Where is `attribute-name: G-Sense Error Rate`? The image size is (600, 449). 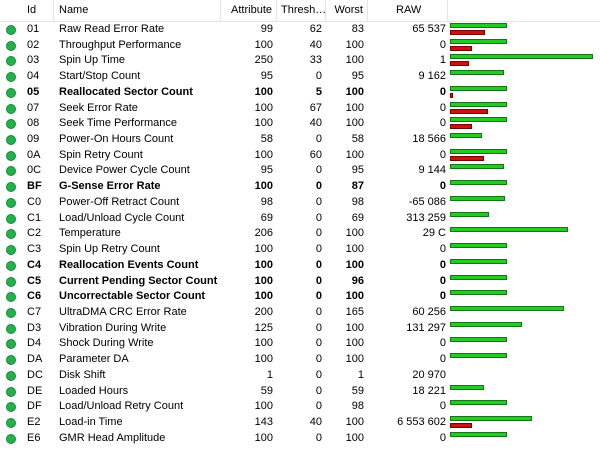
attribute-name: G-Sense Error Rate is located at coordinates (110, 186).